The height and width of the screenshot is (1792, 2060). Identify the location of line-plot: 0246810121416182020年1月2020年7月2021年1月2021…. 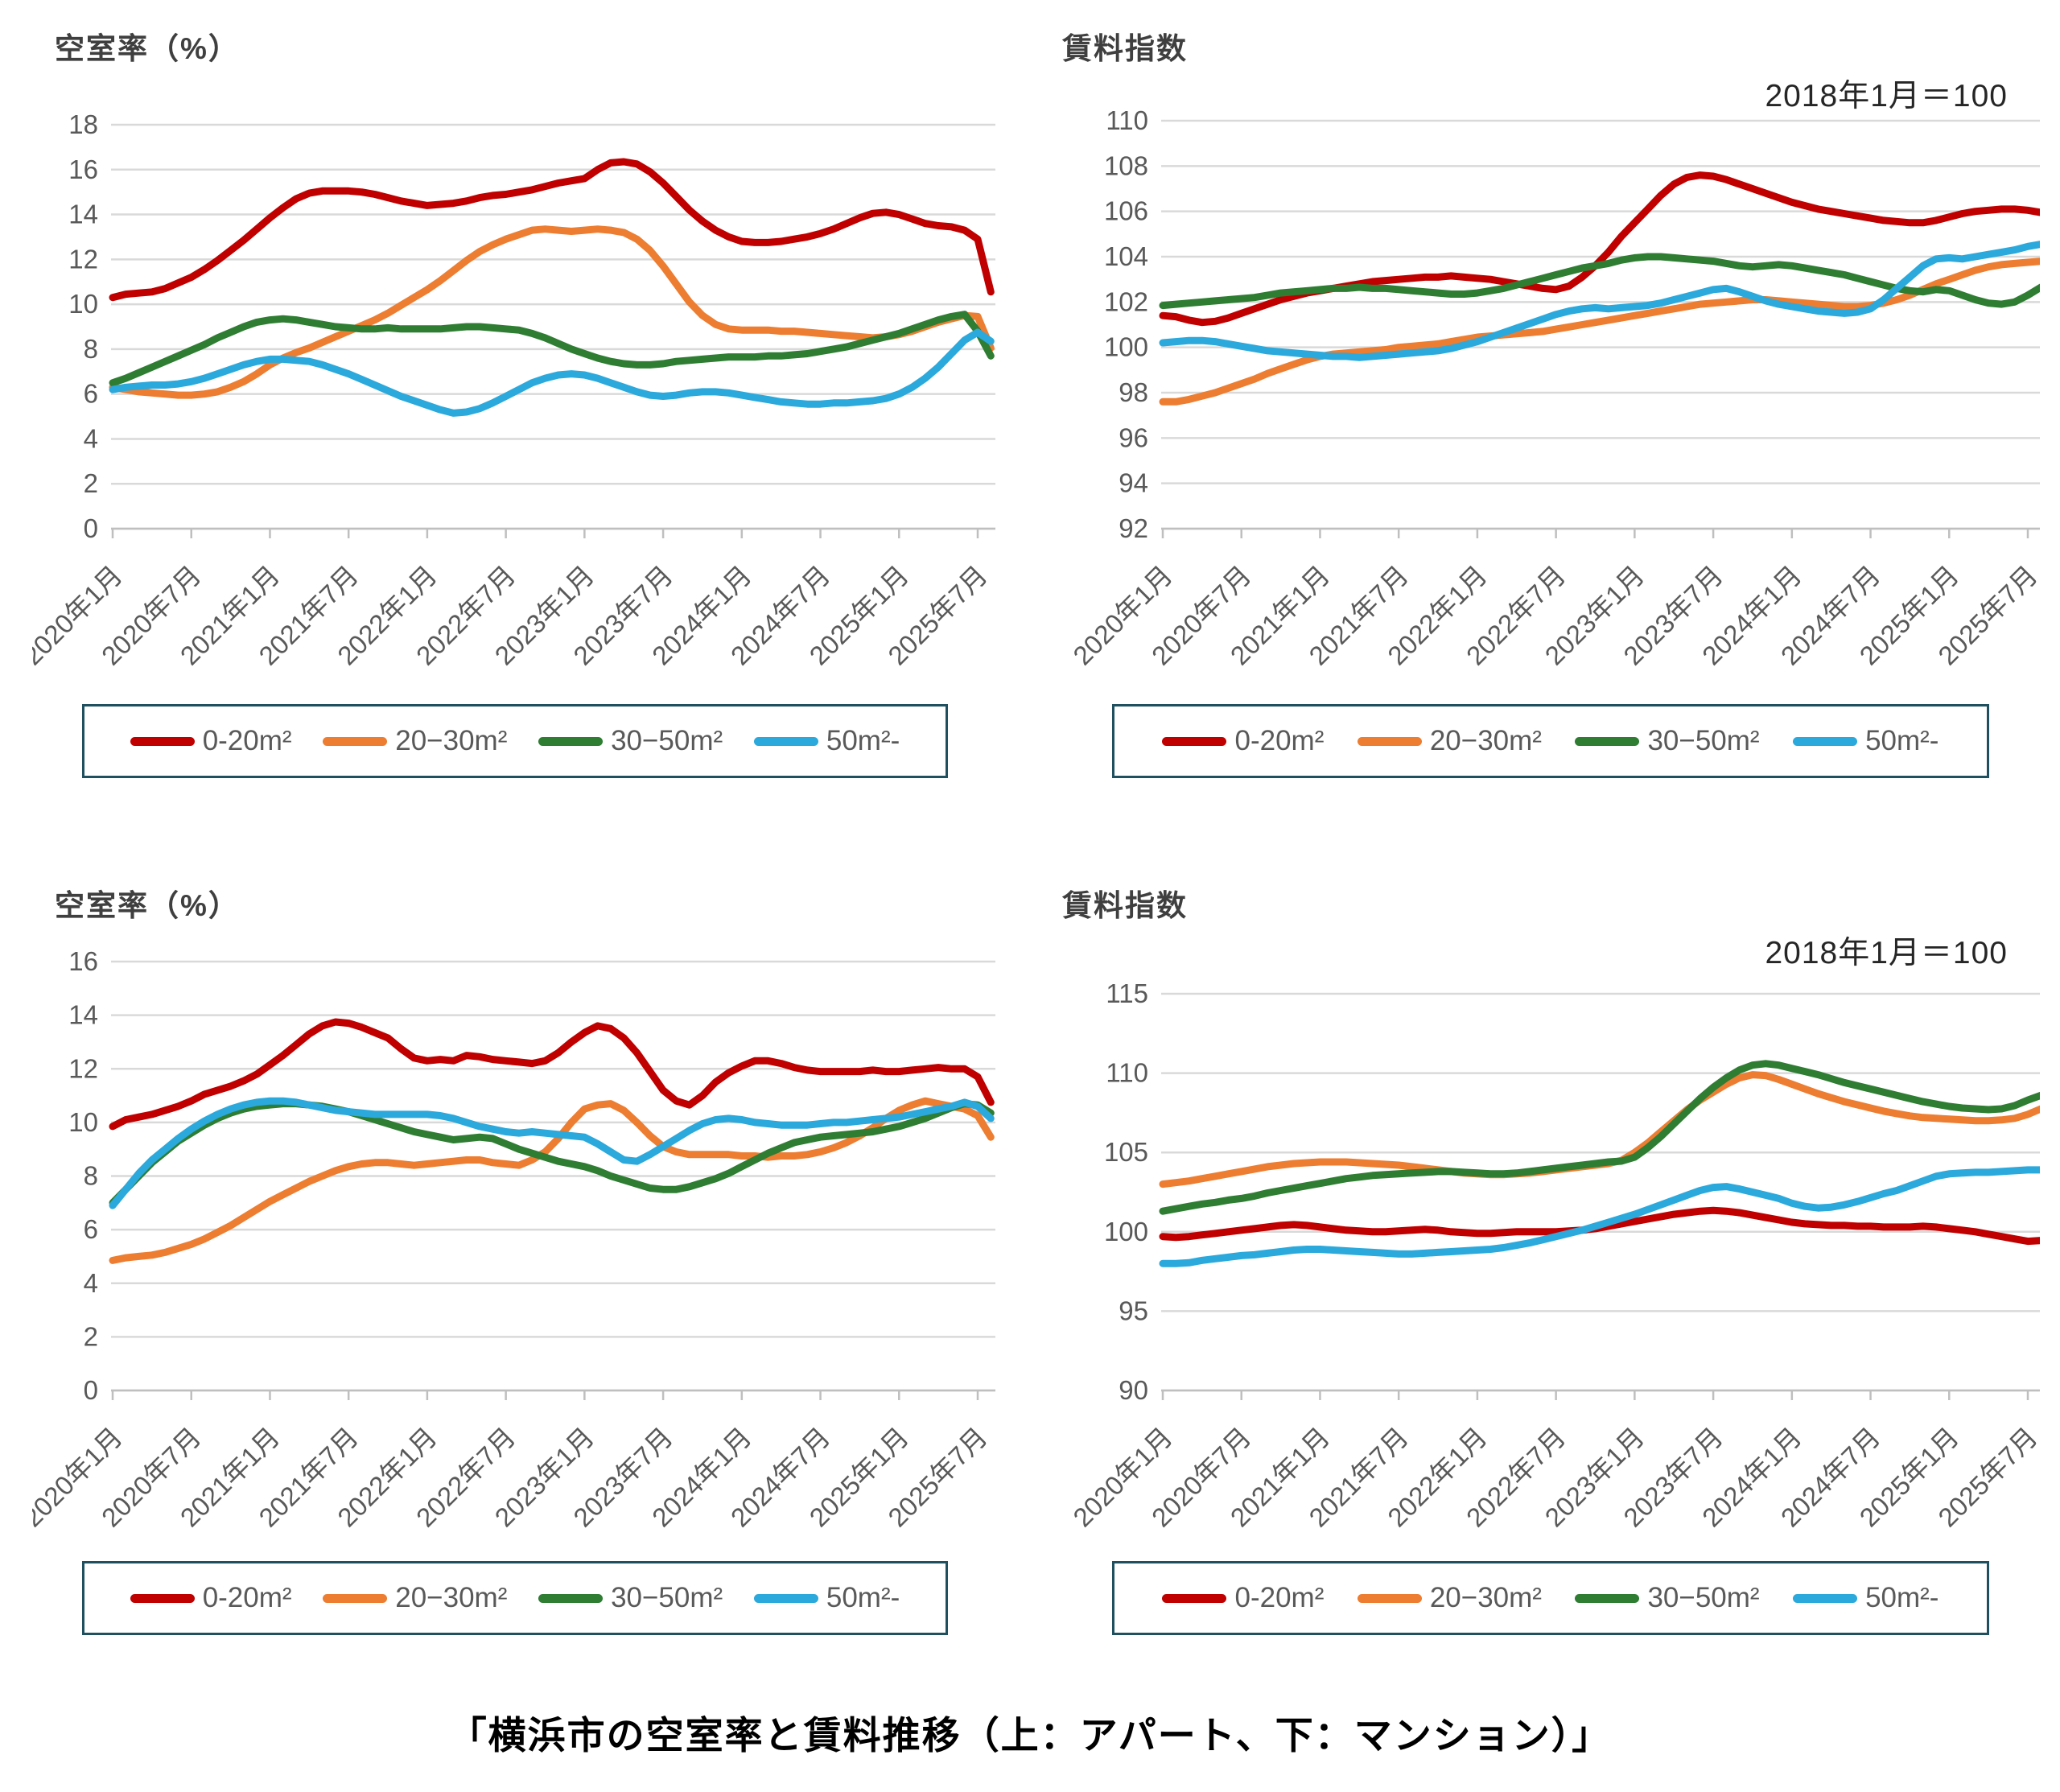
(513, 390).